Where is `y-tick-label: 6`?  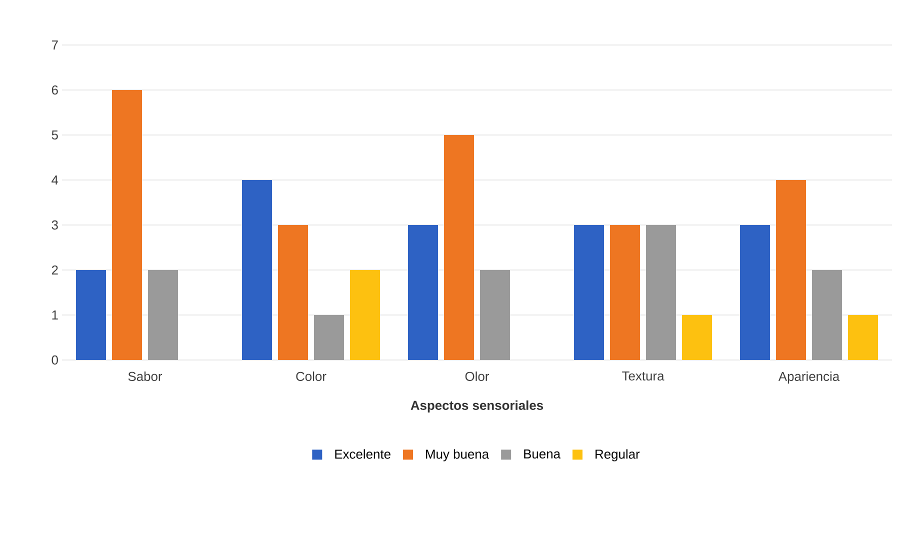
y-tick-label: 6 is located at coordinates (55, 90).